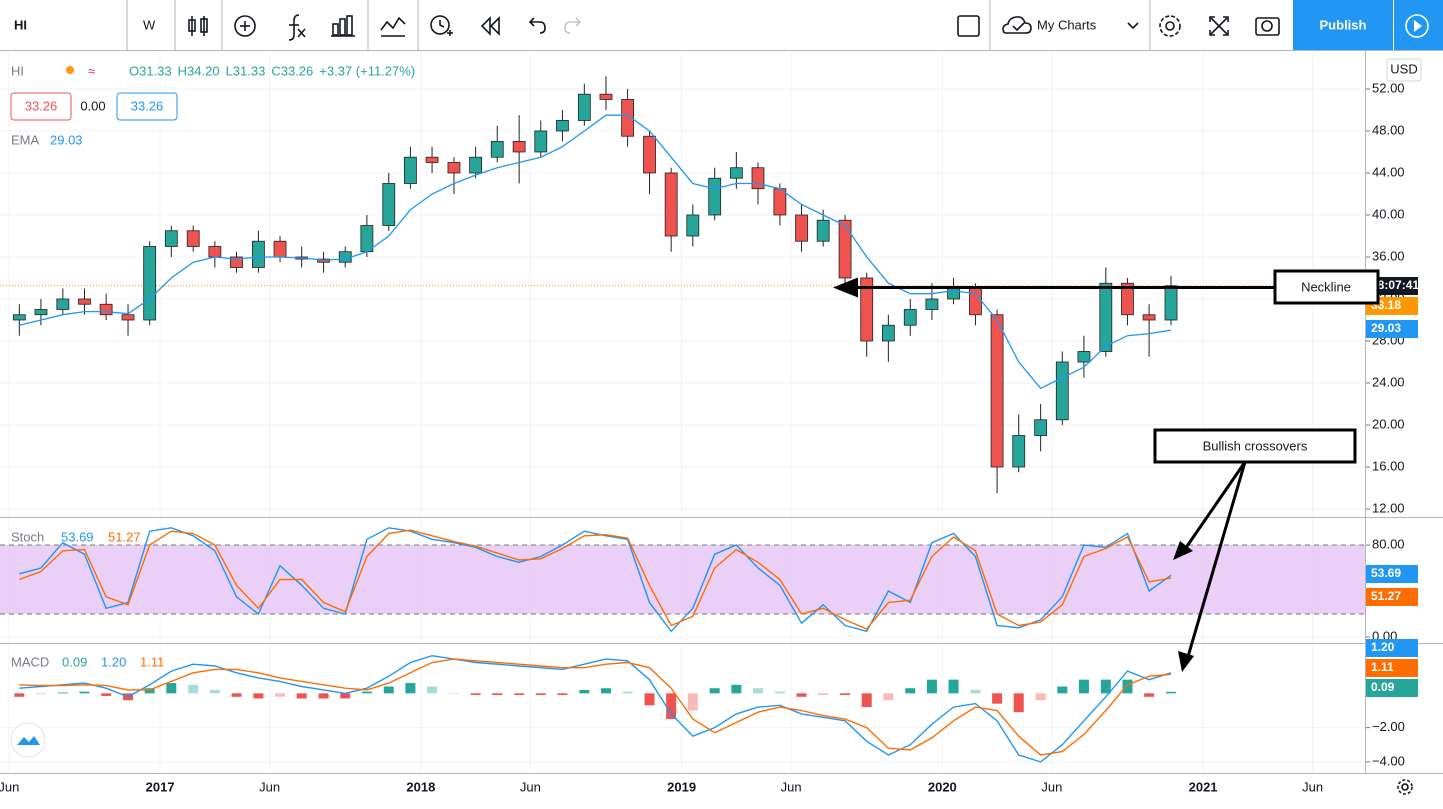  Describe the element at coordinates (1382, 667) in the screenshot. I see `signal-tag: 1.11` at that location.